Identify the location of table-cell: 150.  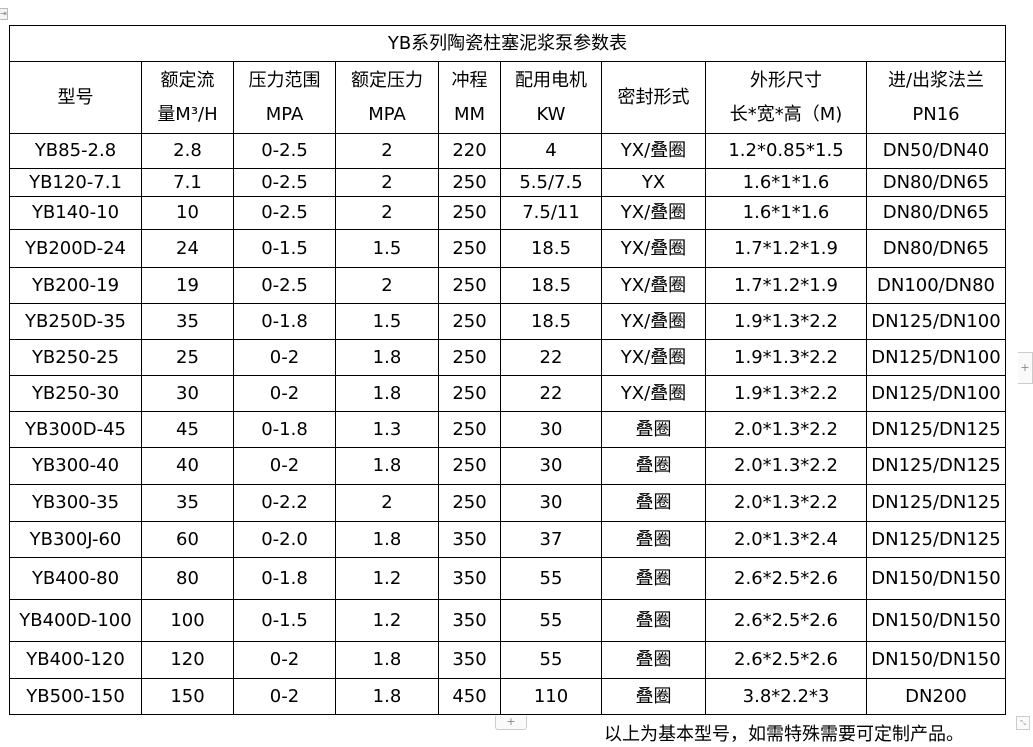
(187, 696).